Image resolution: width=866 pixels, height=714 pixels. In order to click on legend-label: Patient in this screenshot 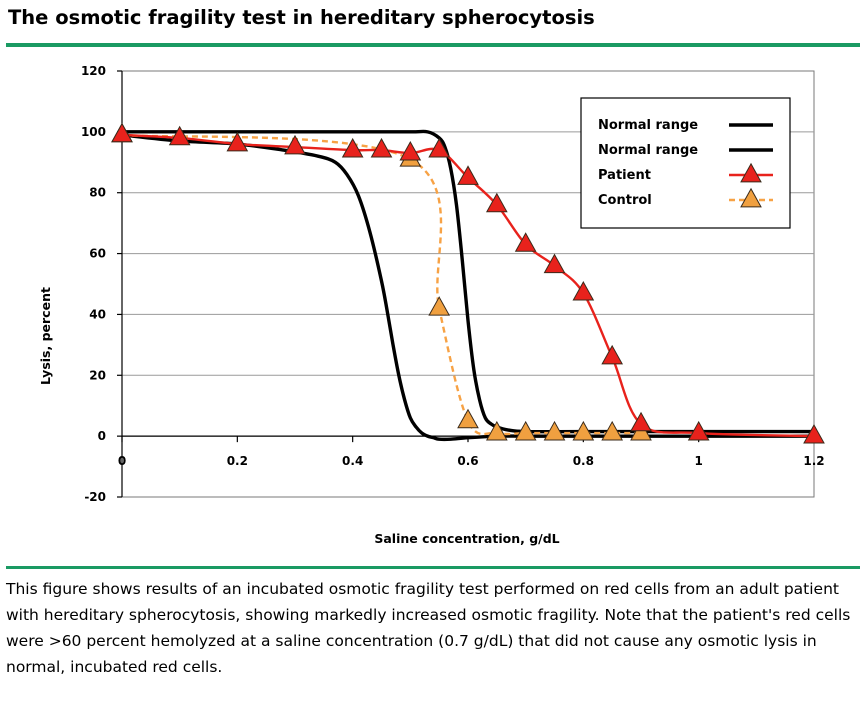, I will do `click(624, 175)`.